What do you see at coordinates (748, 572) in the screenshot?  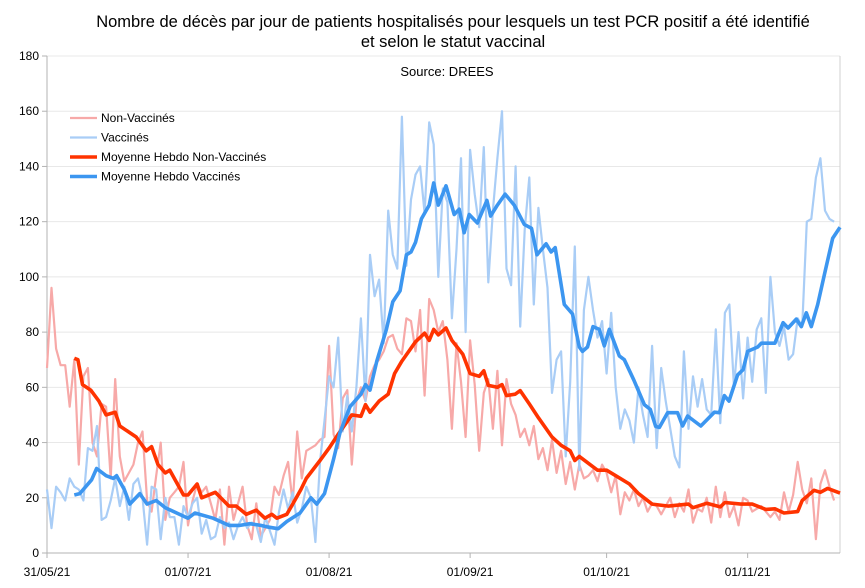 I see `x-tick-label: 01/11/21` at bounding box center [748, 572].